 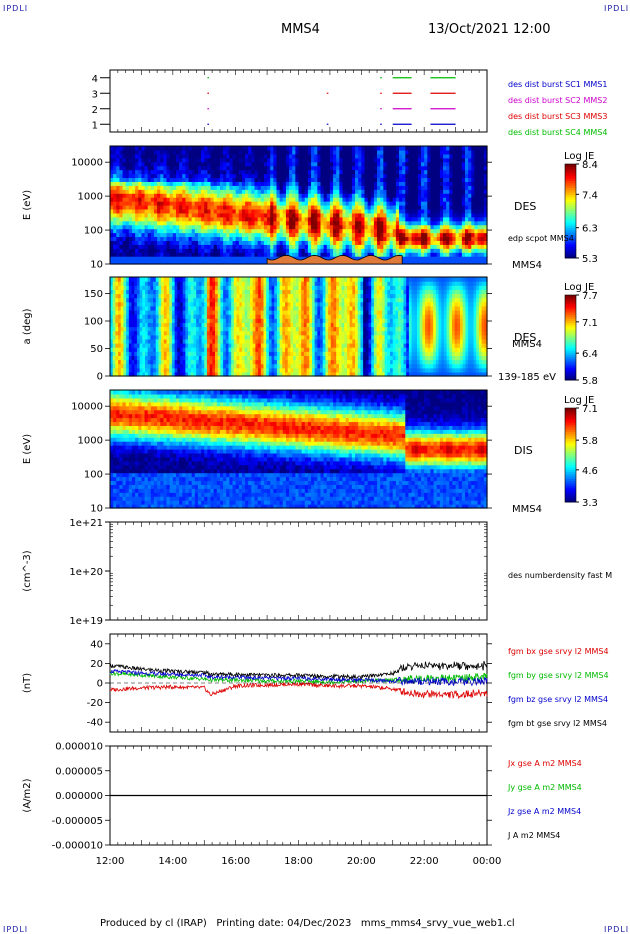 What do you see at coordinates (570, 168) in the screenshot?
I see `colorbar-segment` at bounding box center [570, 168].